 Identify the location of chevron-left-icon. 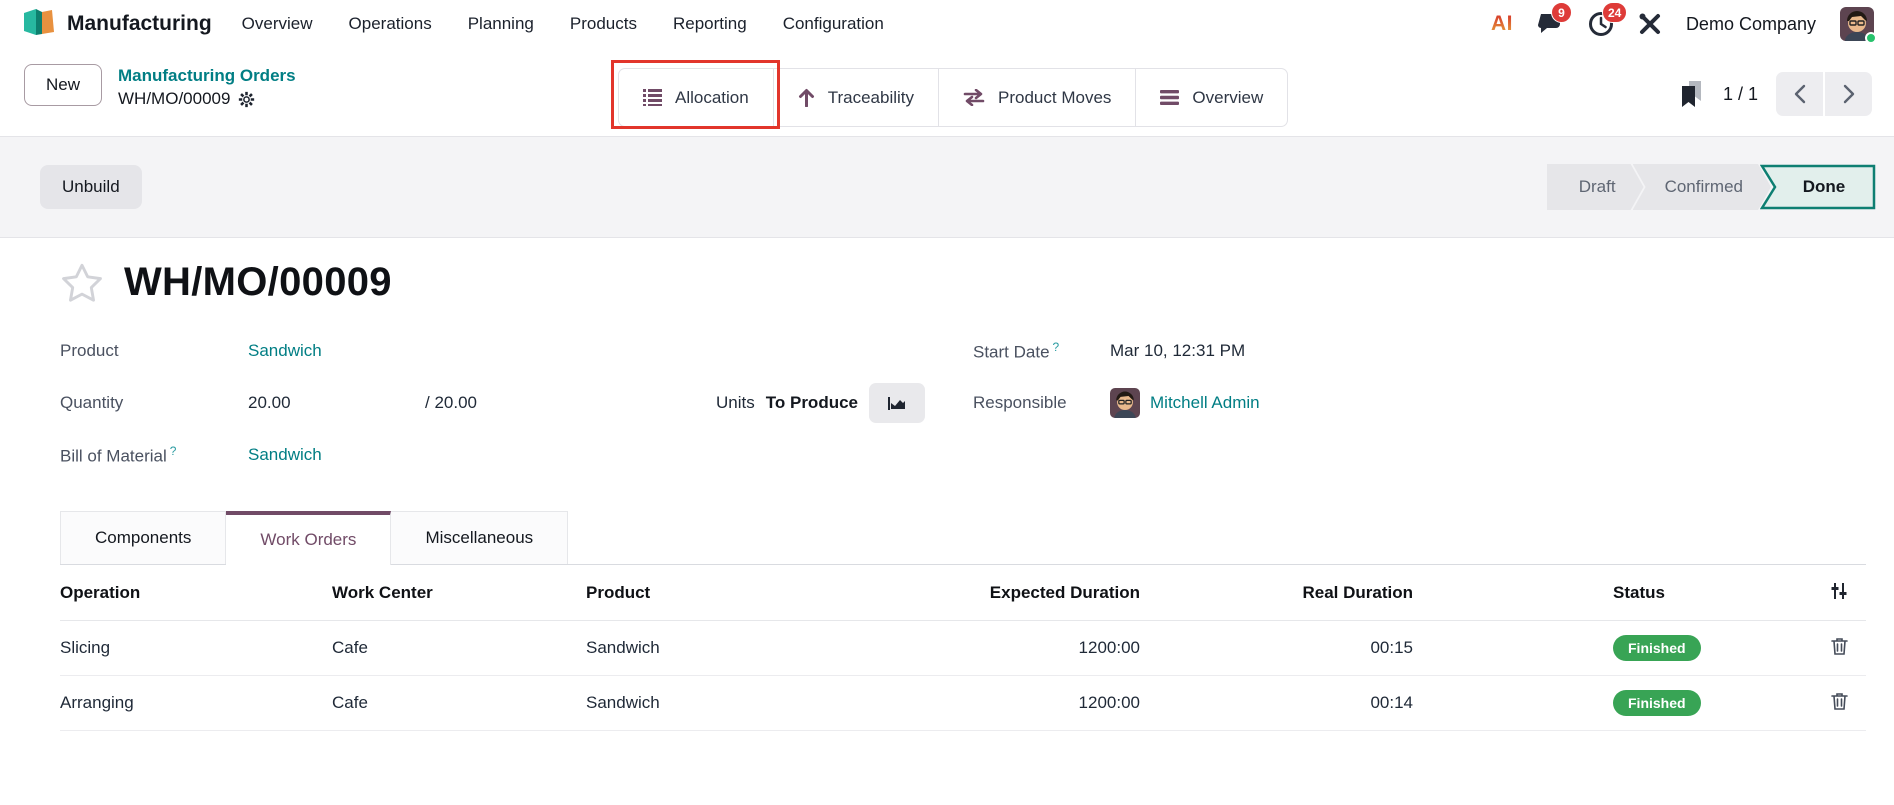
(1799, 94).